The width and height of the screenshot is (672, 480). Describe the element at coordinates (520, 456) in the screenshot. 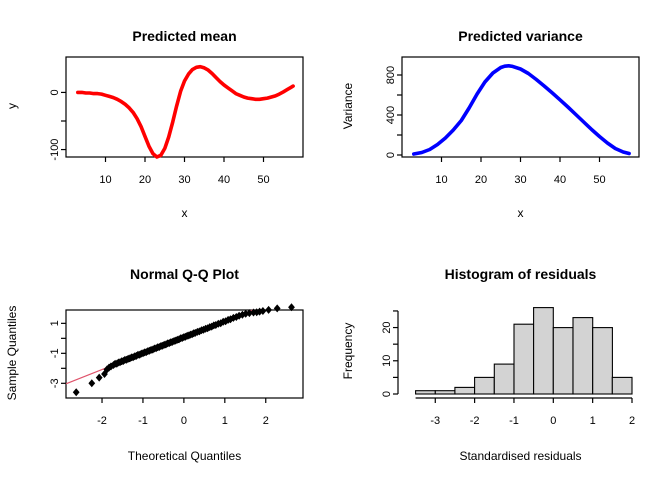

I see `x-axis-label: Standardised residuals` at that location.